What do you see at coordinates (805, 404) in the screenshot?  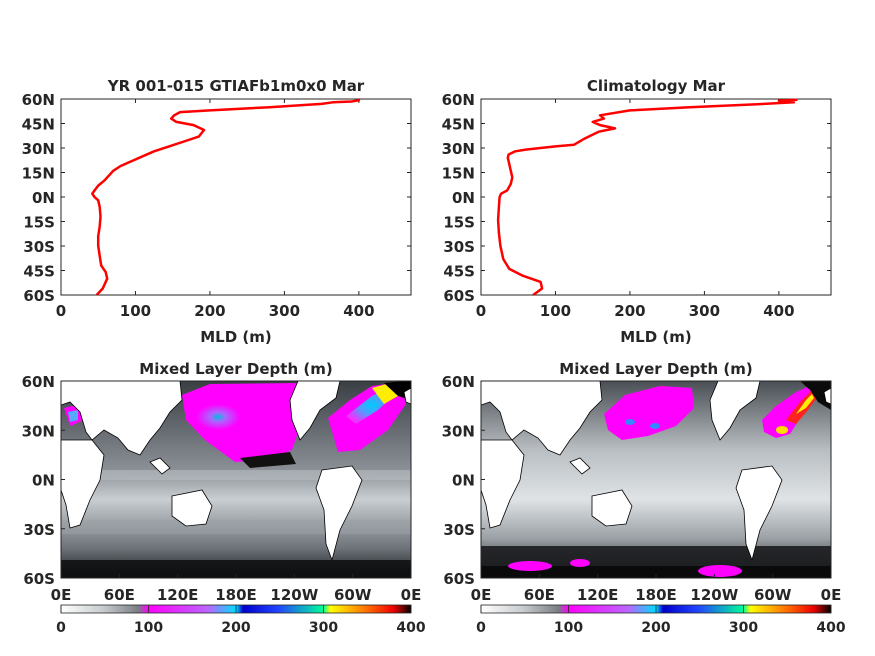 I see `labrador-peak-ridge` at bounding box center [805, 404].